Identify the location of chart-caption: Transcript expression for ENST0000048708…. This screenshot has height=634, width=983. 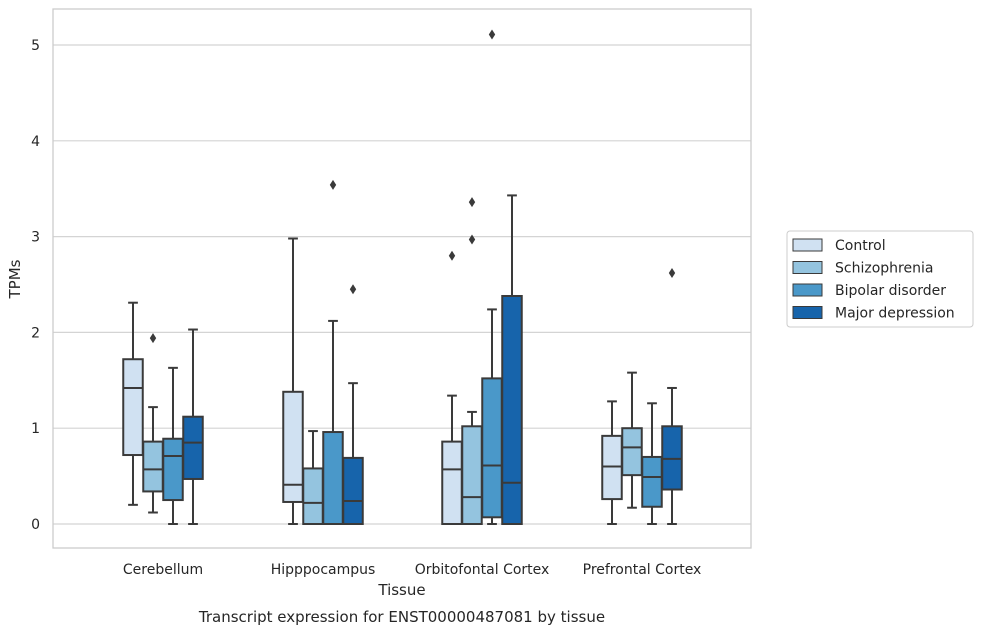
(401, 617).